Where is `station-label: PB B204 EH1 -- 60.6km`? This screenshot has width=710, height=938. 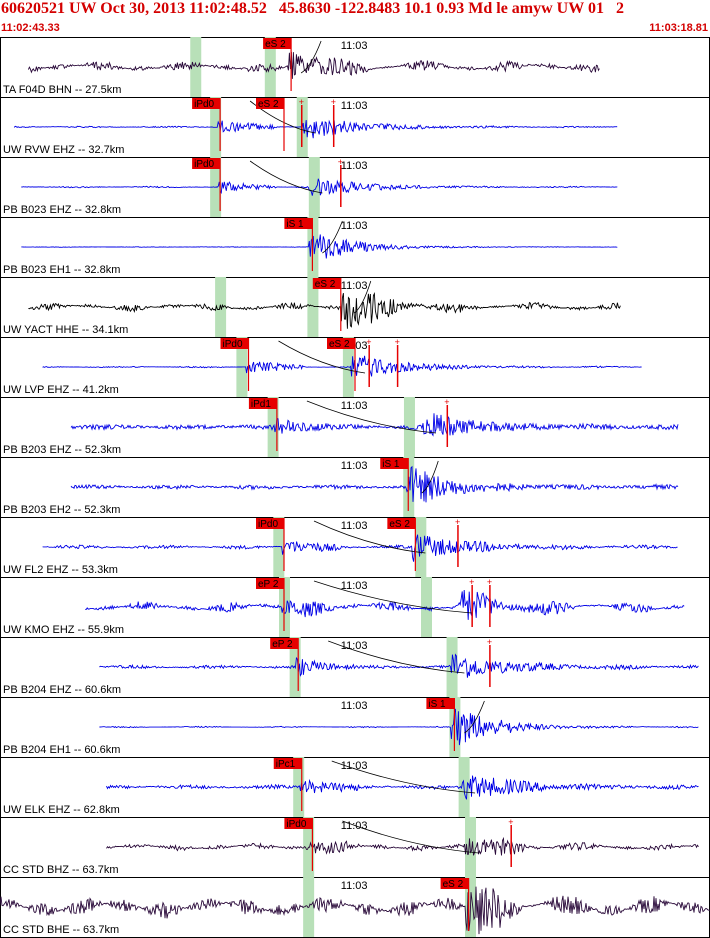 station-label: PB B204 EH1 -- 60.6km is located at coordinates (61, 750).